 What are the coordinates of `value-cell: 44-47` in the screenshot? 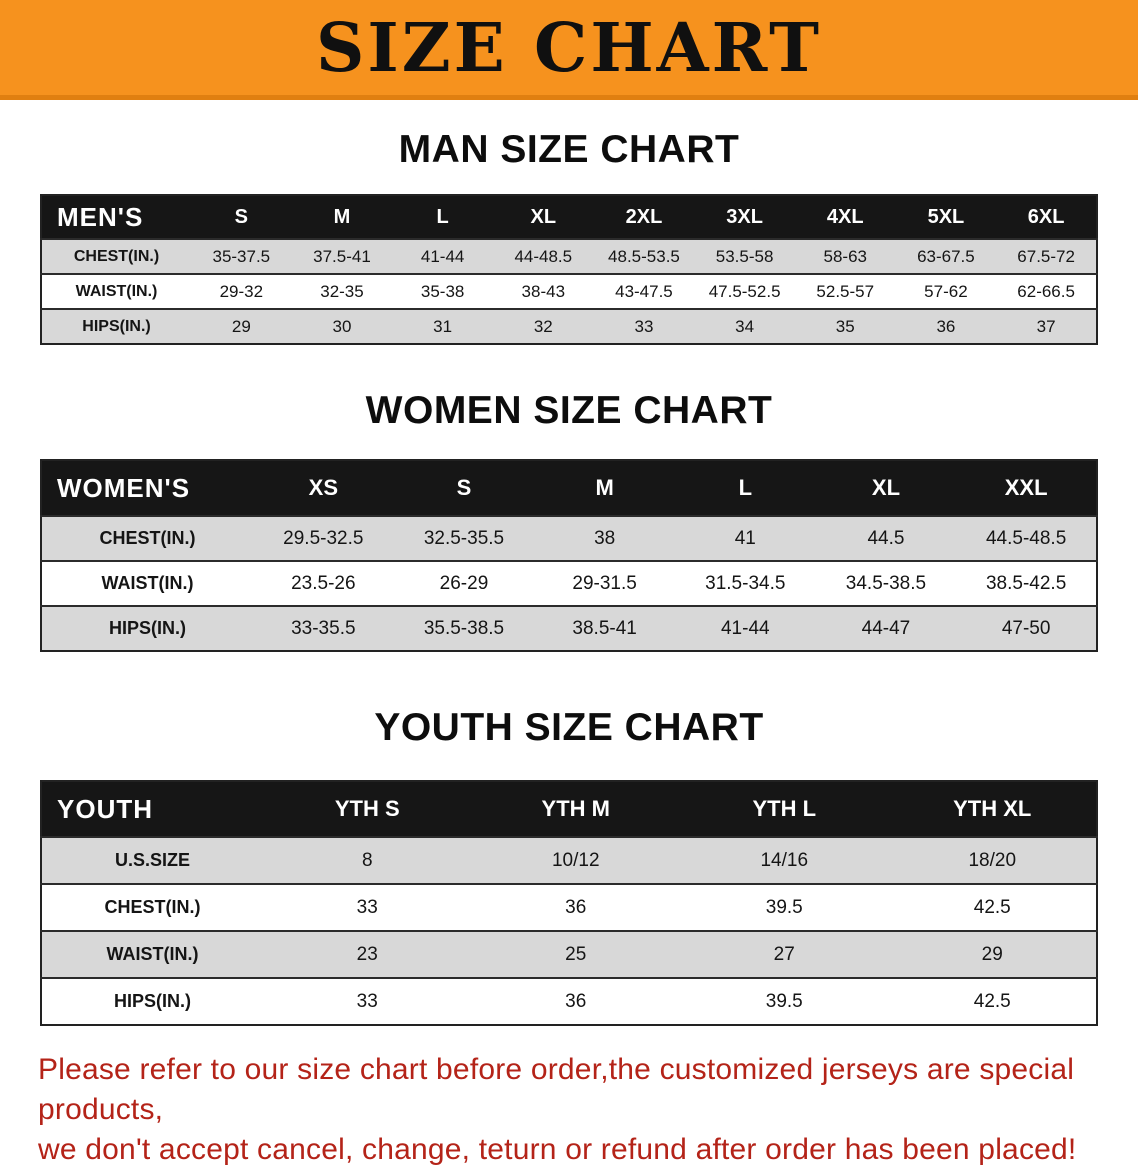 It's located at (886, 628).